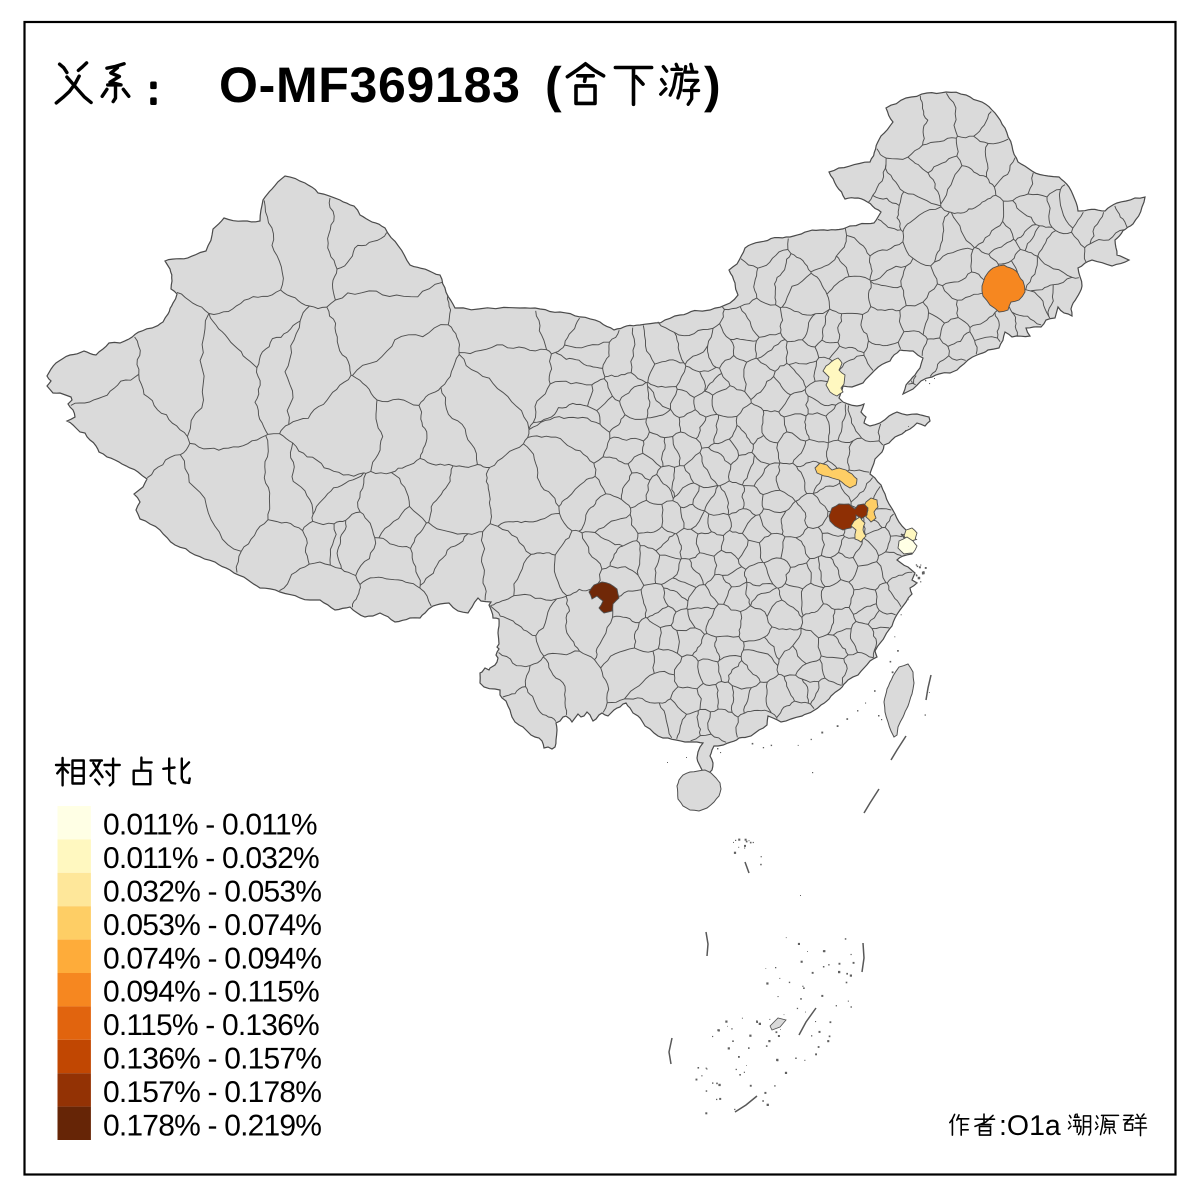  What do you see at coordinates (1030, 1126) in the screenshot?
I see `svg-text: :O1a` at bounding box center [1030, 1126].